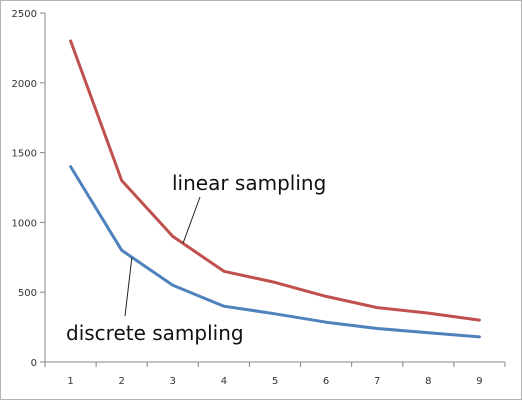 Image resolution: width=522 pixels, height=400 pixels. Describe the element at coordinates (326, 381) in the screenshot. I see `x-tick-label: 6` at that location.